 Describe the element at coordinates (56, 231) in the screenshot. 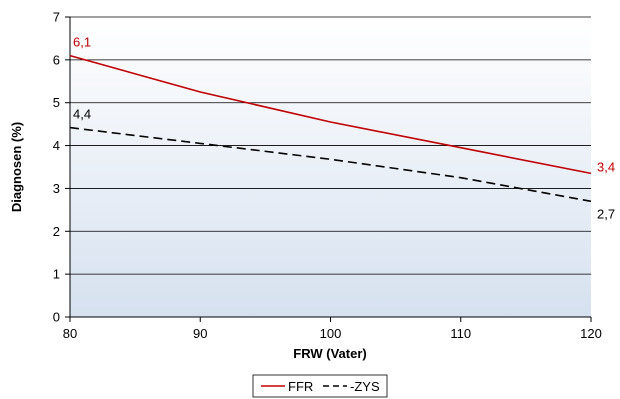

I see `y-tick-label: 2` at that location.